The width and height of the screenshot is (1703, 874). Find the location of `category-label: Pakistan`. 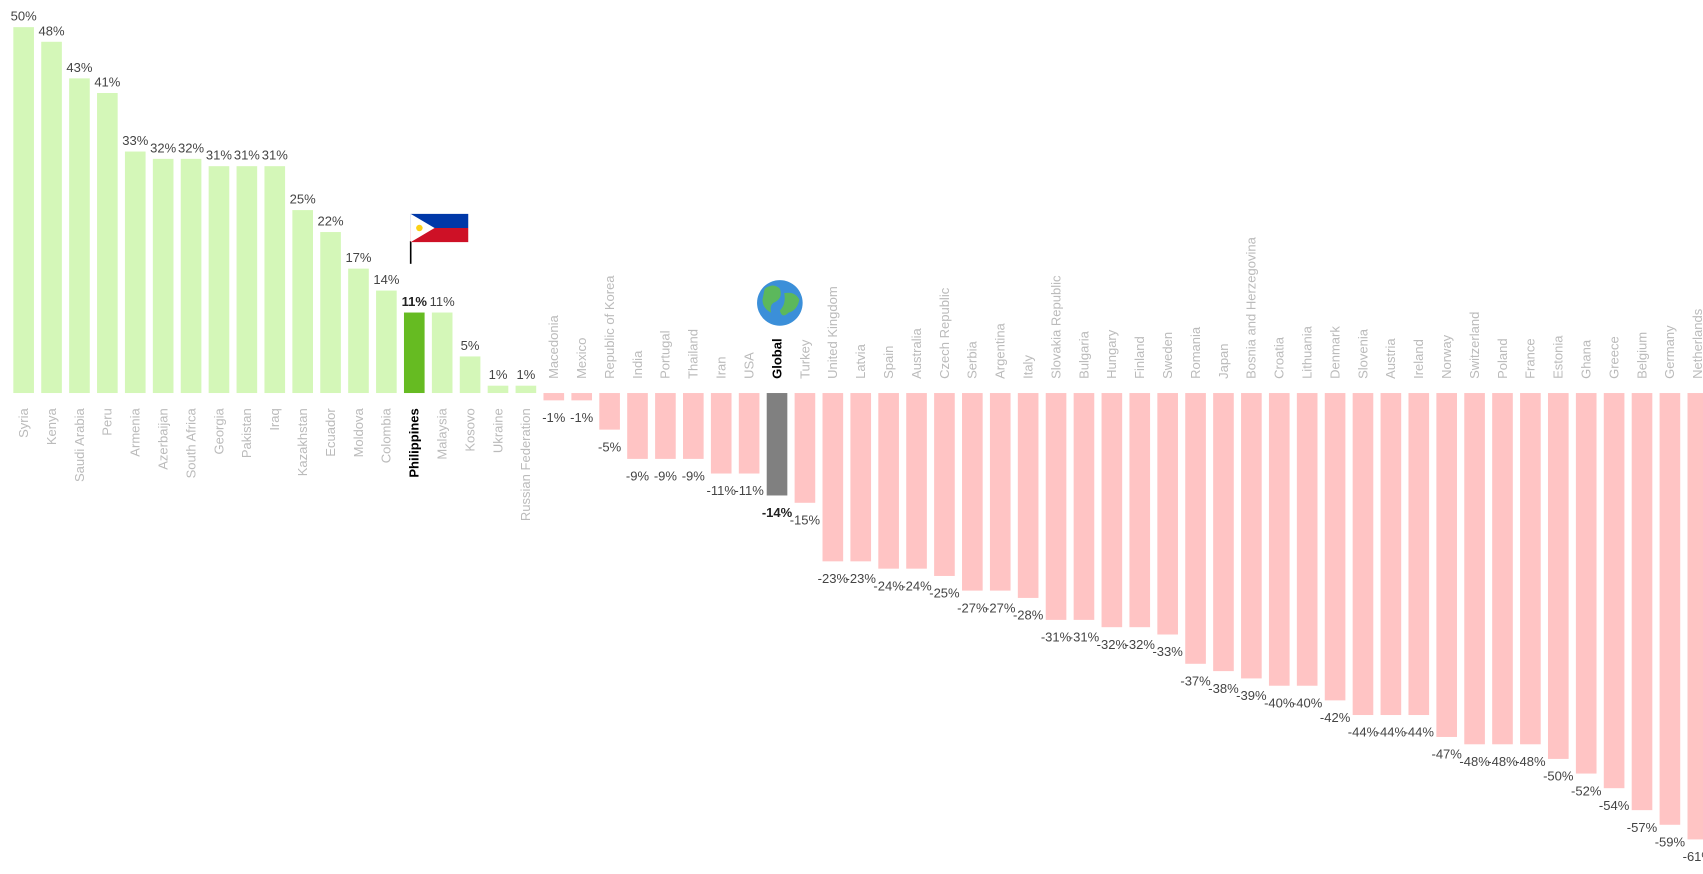

category-label: Pakistan is located at coordinates (246, 433).